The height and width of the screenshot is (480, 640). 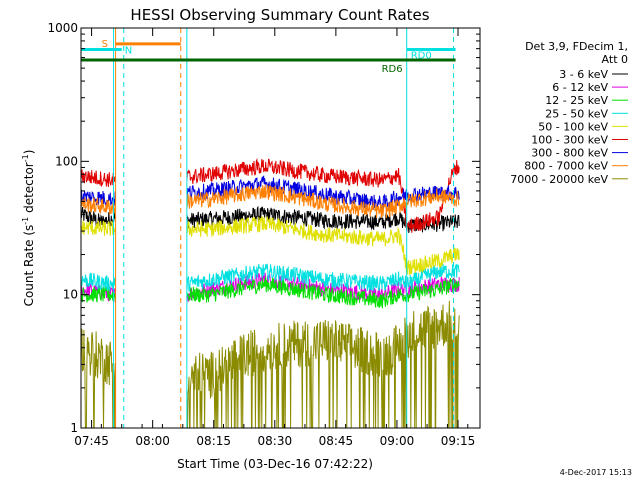 What do you see at coordinates (66, 161) in the screenshot?
I see `y-tick-label: 100` at bounding box center [66, 161].